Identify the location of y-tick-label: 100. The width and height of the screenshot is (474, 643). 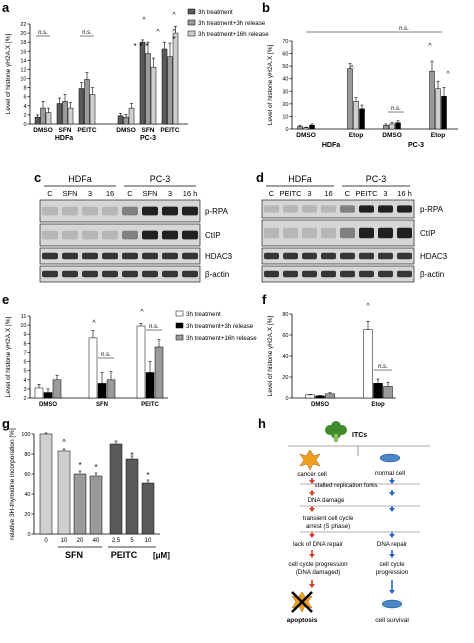
(25, 435).